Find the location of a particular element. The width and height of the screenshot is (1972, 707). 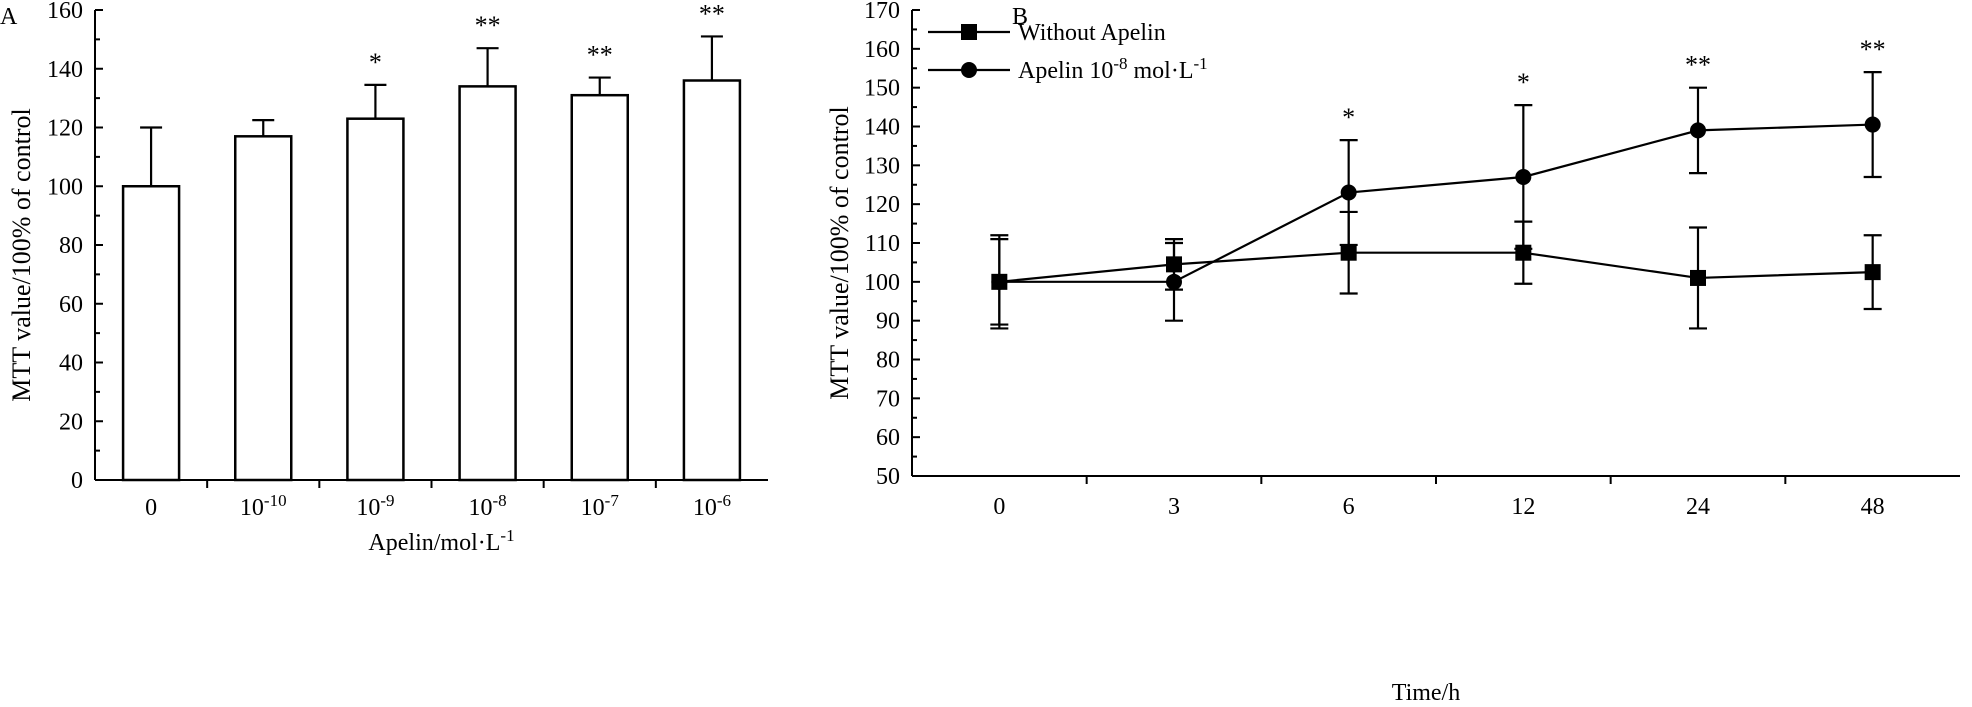

panel-a-y-tick-label: 0 is located at coordinates (77, 481).